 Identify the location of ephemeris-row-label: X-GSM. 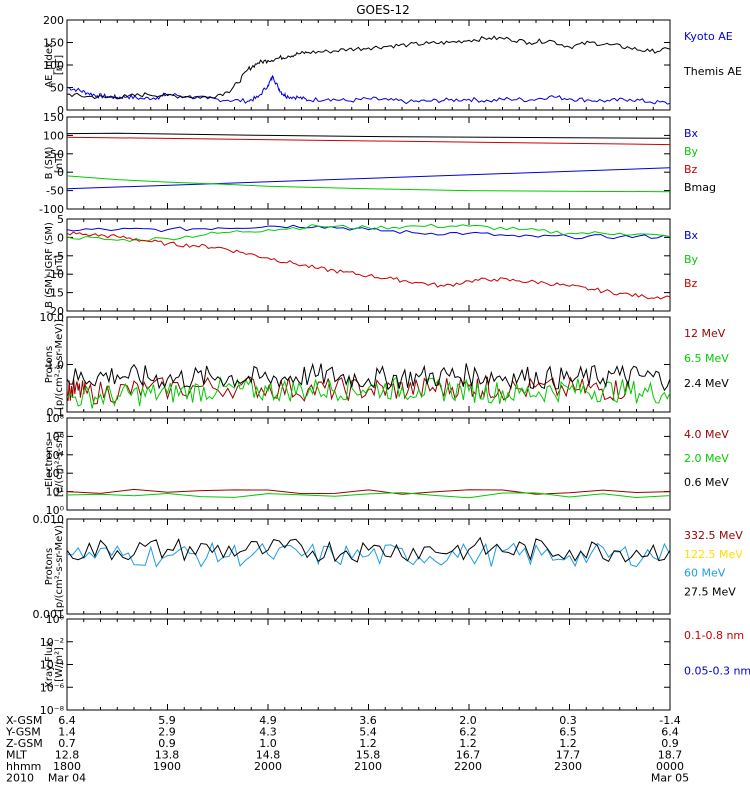
(24, 720).